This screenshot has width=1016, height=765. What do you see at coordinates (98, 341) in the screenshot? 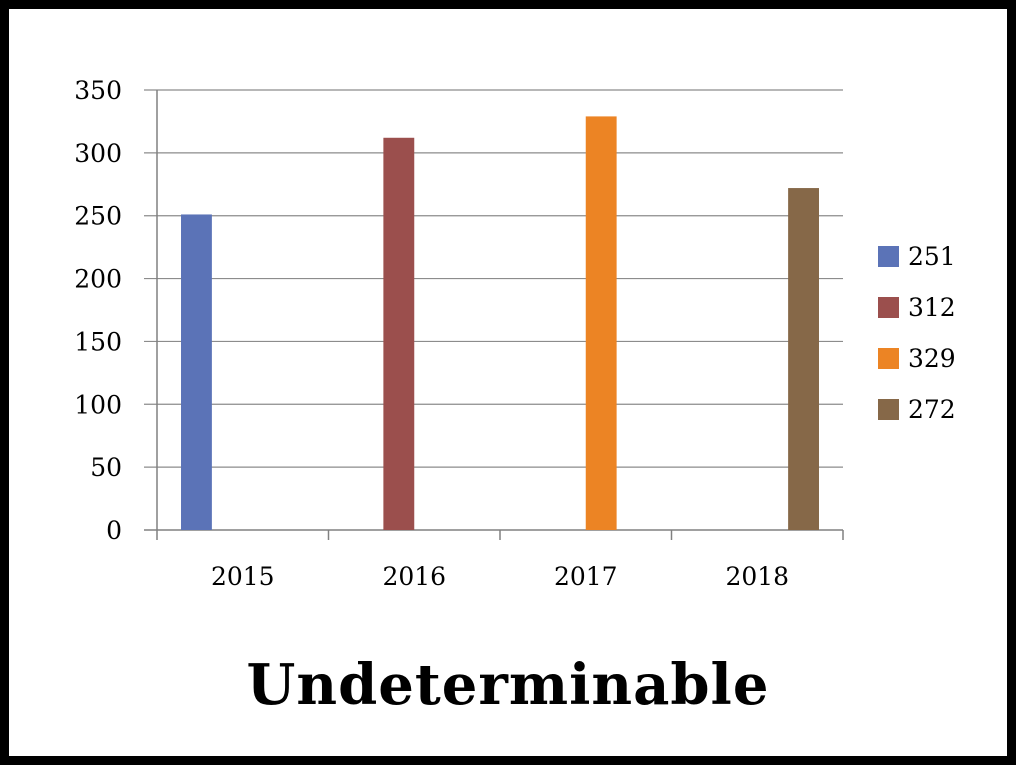
I see `y-tick-label: 150` at bounding box center [98, 341].